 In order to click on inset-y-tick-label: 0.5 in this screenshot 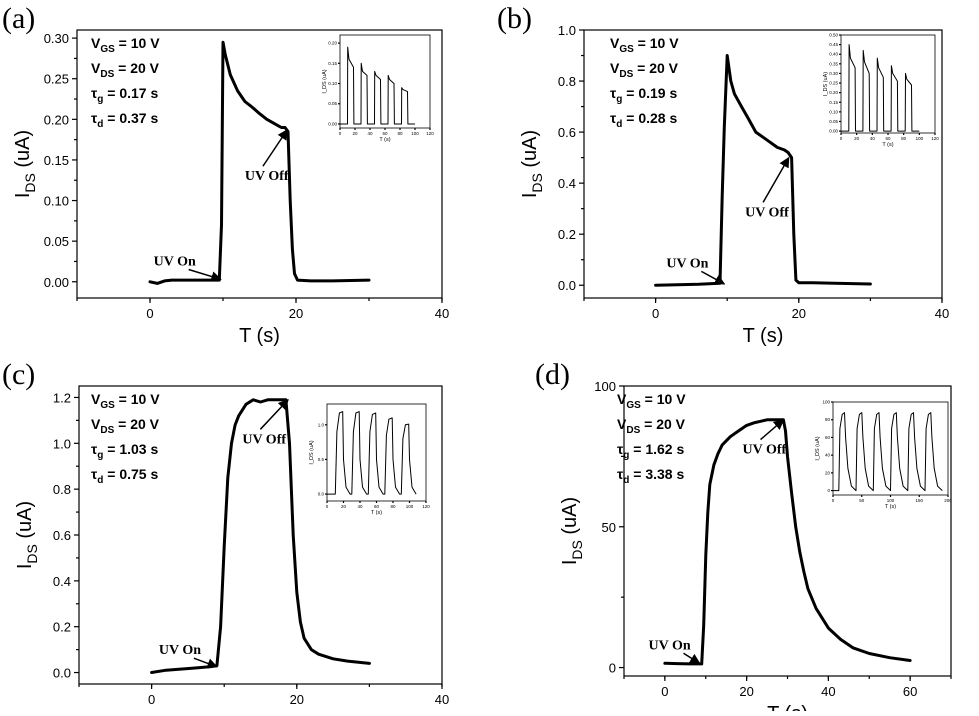, I will do `click(321, 459)`.